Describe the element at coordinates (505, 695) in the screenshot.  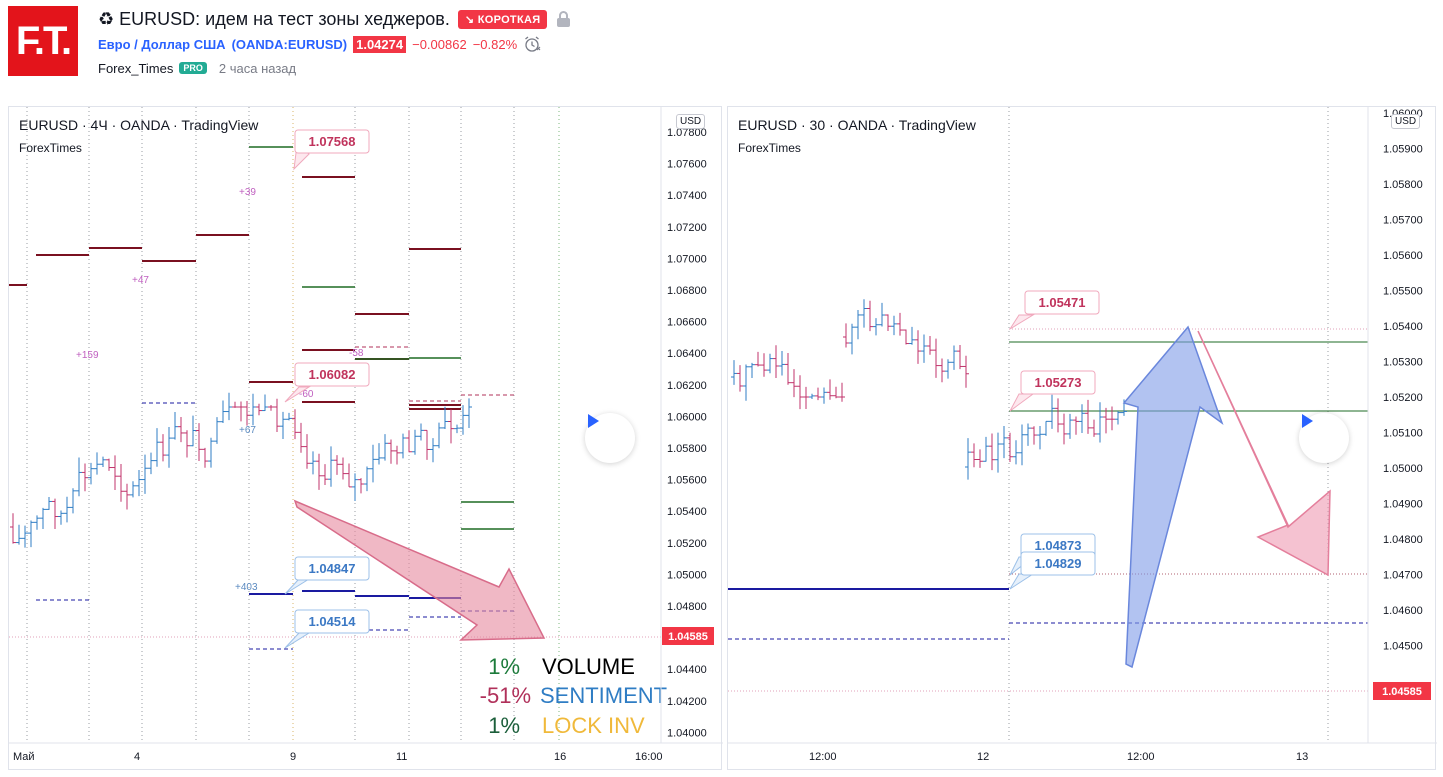
I see `stat-sentiment-value: -51%` at that location.